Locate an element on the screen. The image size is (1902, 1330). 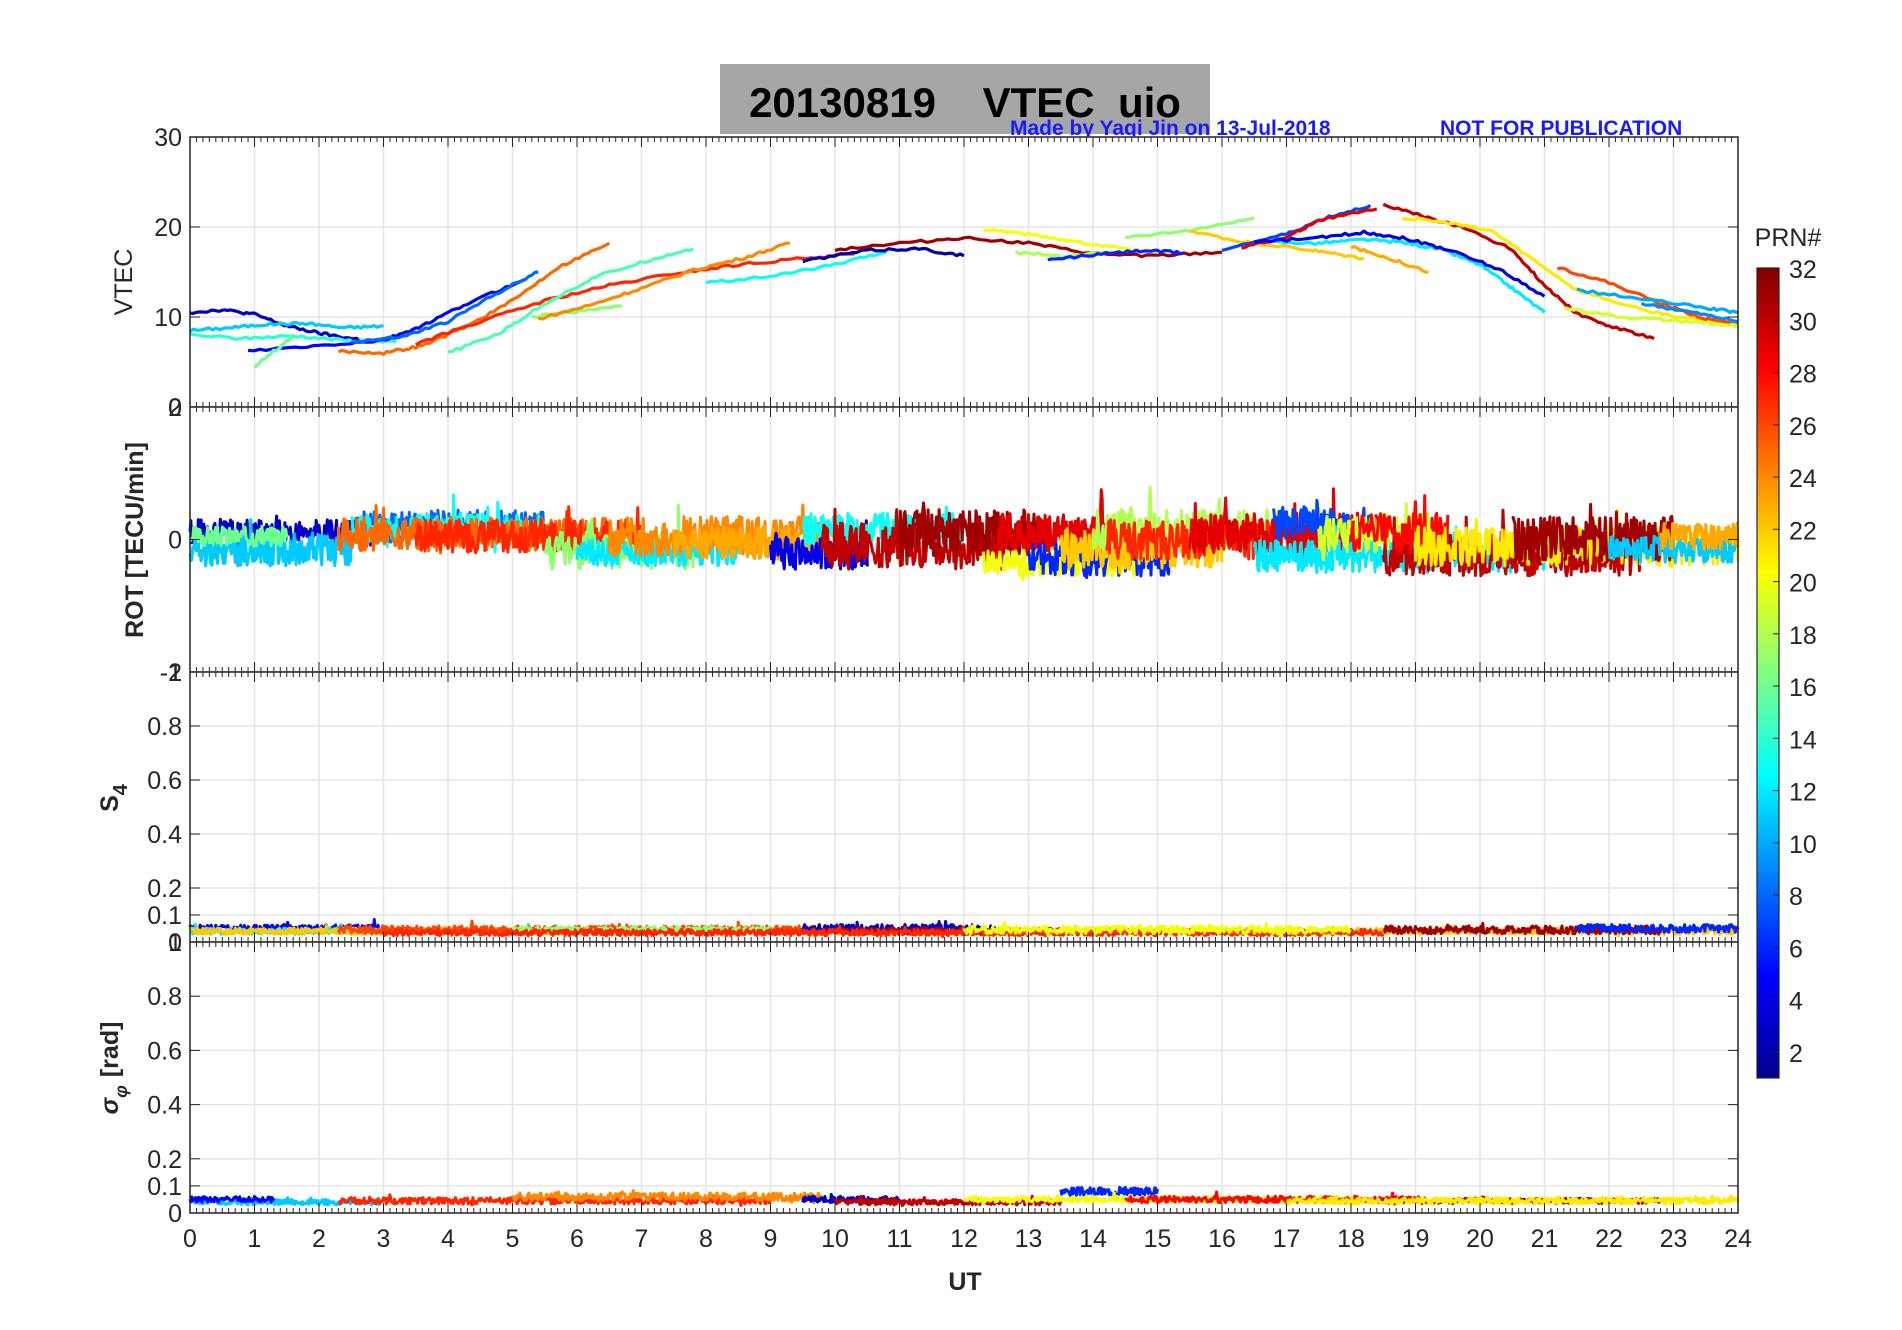
credit-text: Made by Yaqi Jin on 13-Jul-2018 is located at coordinates (1170, 128).